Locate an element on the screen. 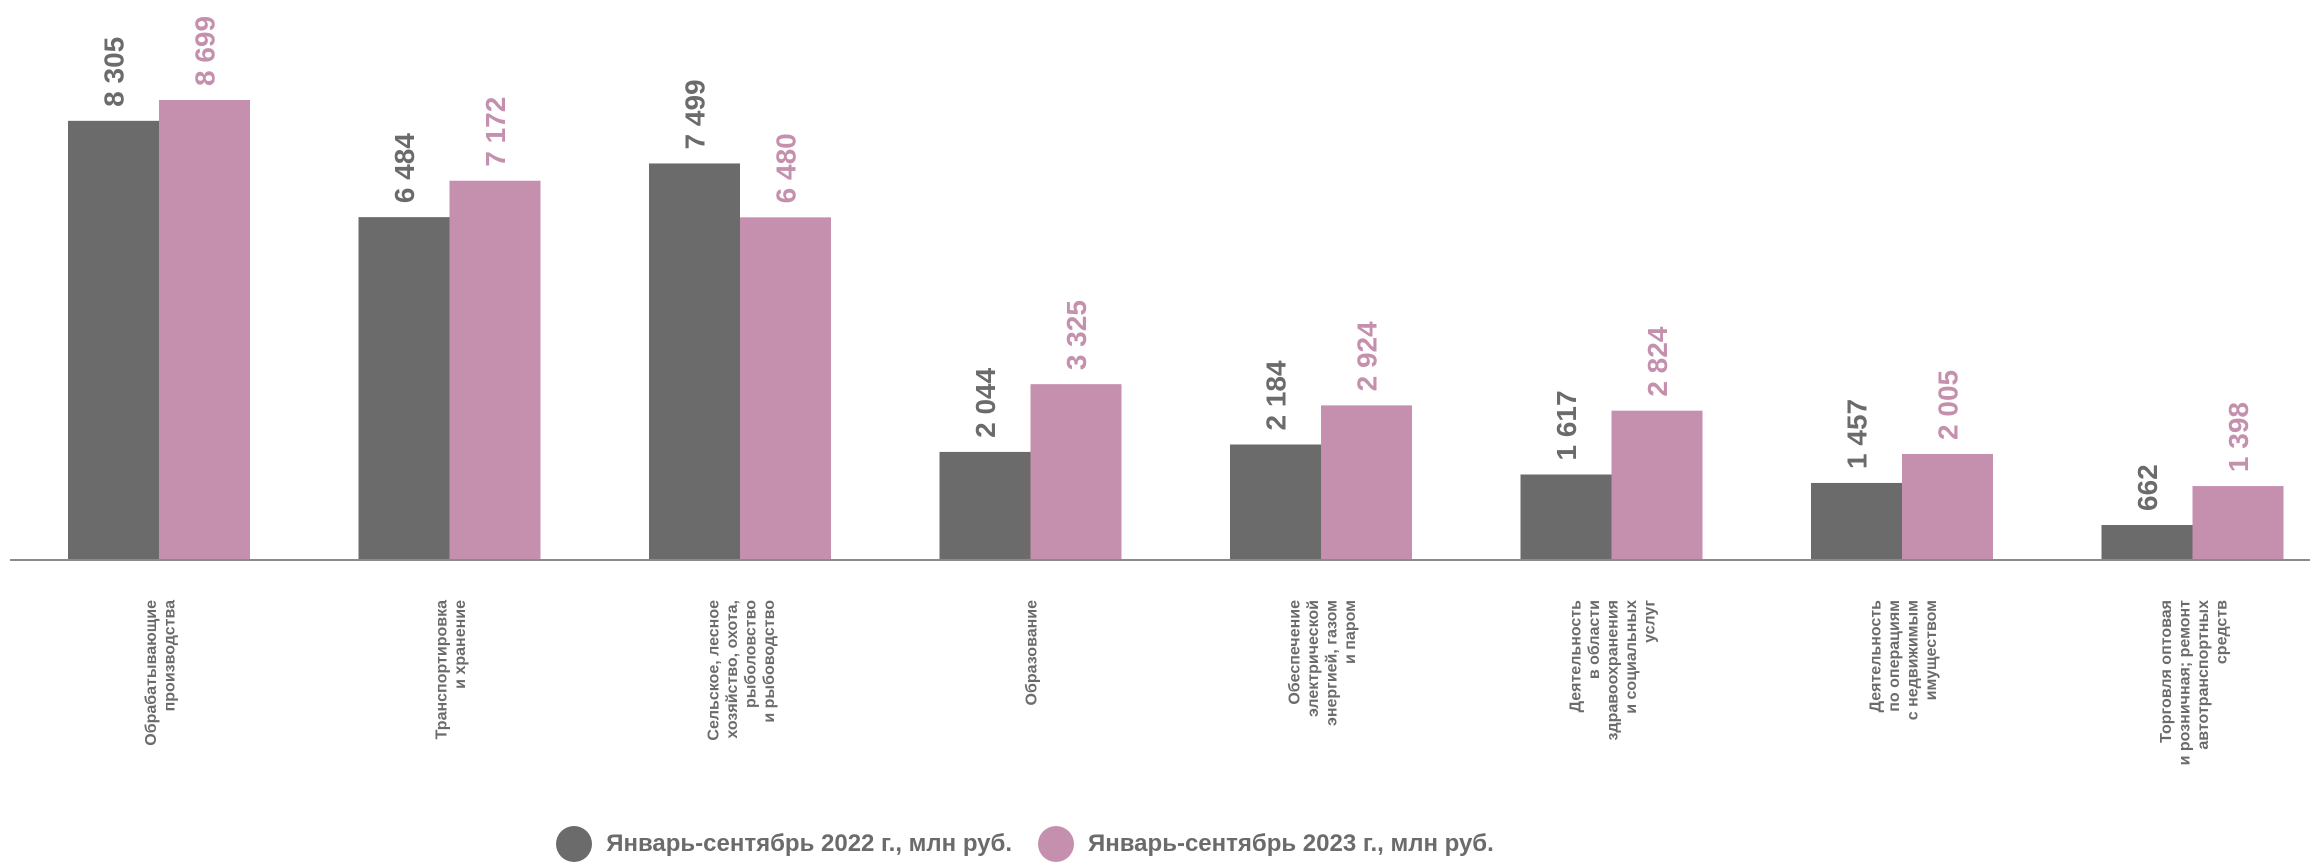  category-label-4-line-3: и паром is located at coordinates (1350, 632).